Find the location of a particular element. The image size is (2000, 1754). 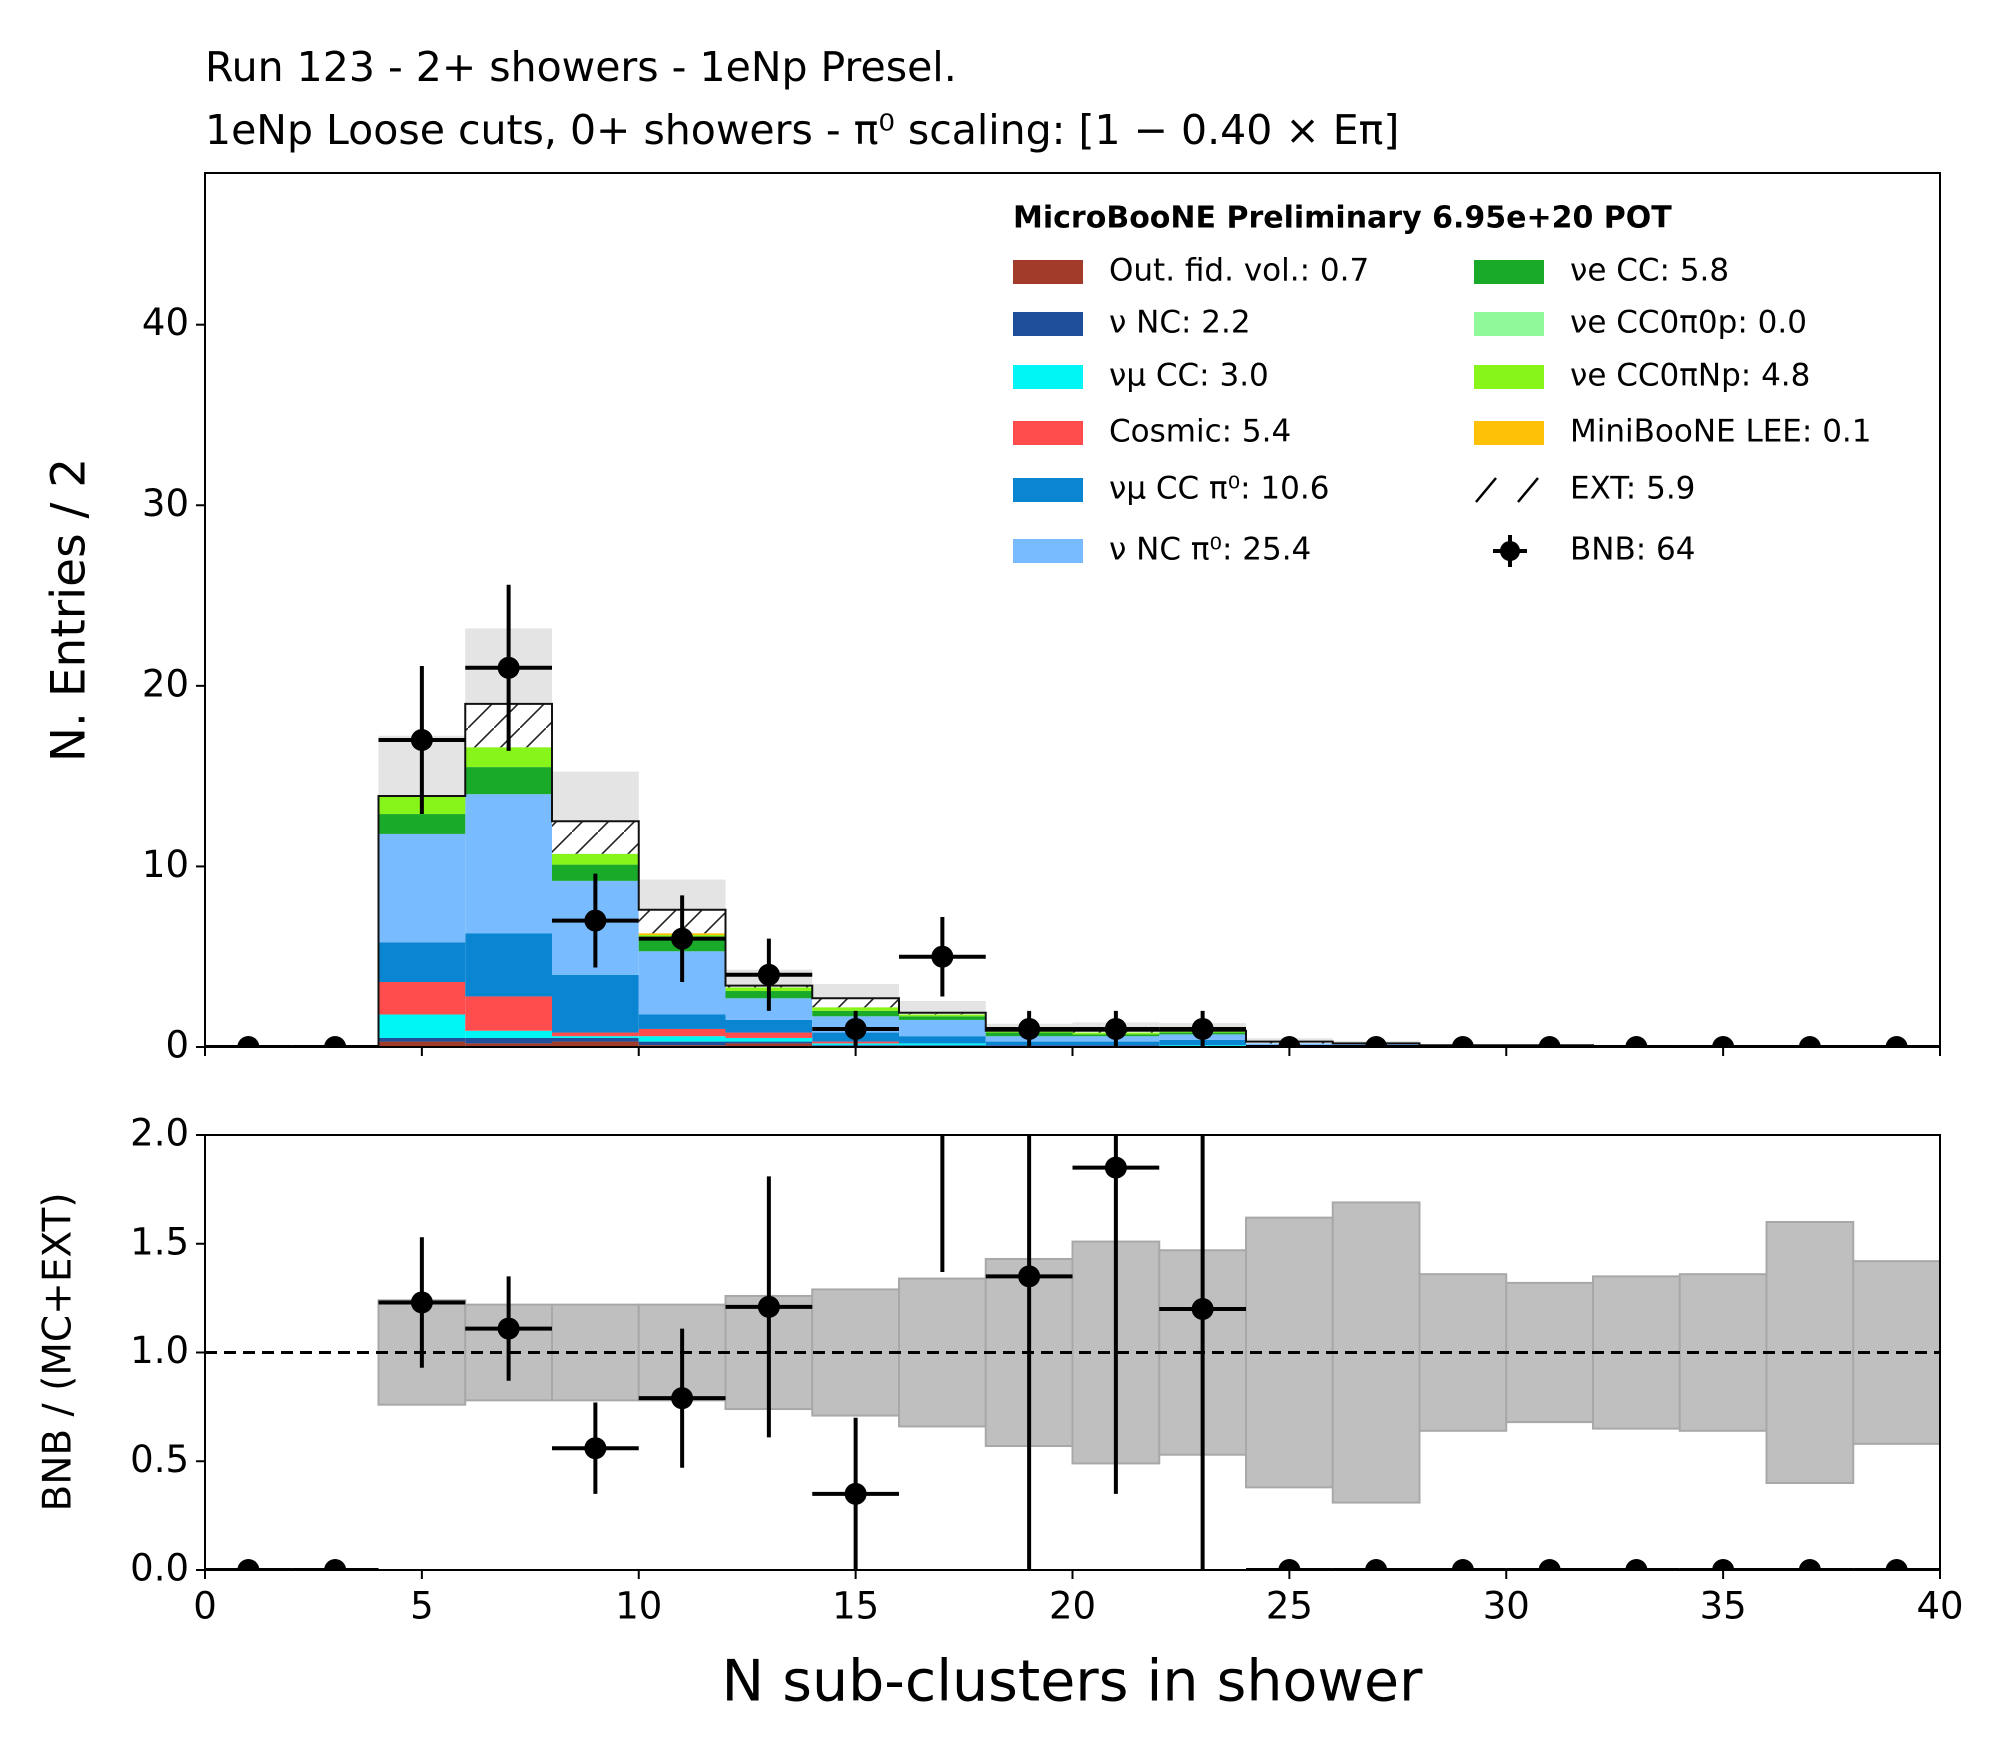

x-tick-label: 0 is located at coordinates (205, 1606).